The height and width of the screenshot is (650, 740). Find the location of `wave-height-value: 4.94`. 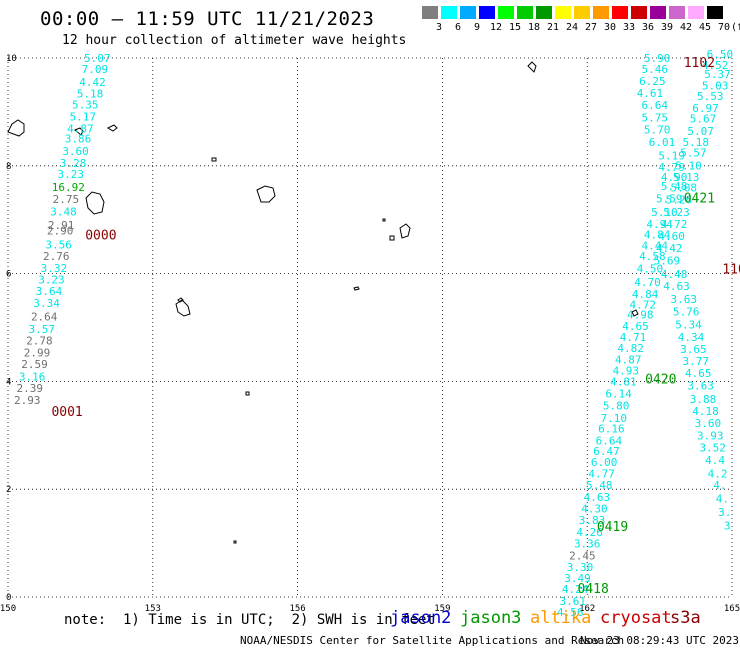

wave-height-value: 4.94 is located at coordinates (659, 224).